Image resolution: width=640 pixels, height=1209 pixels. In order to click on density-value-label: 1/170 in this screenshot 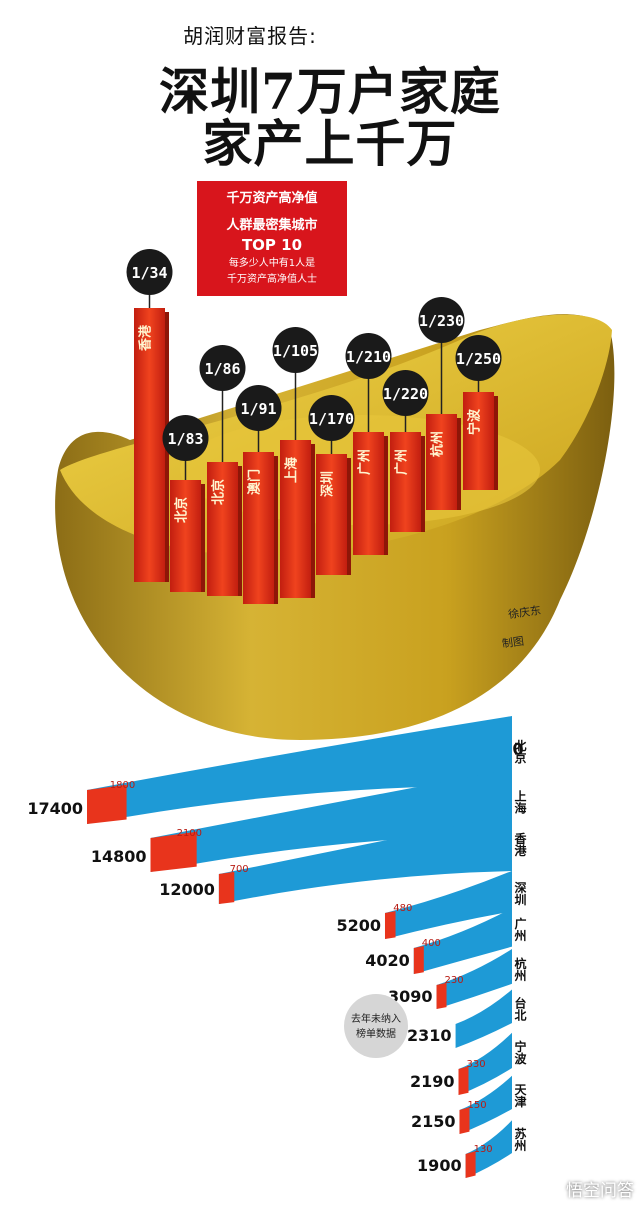, I will do `click(331, 419)`.